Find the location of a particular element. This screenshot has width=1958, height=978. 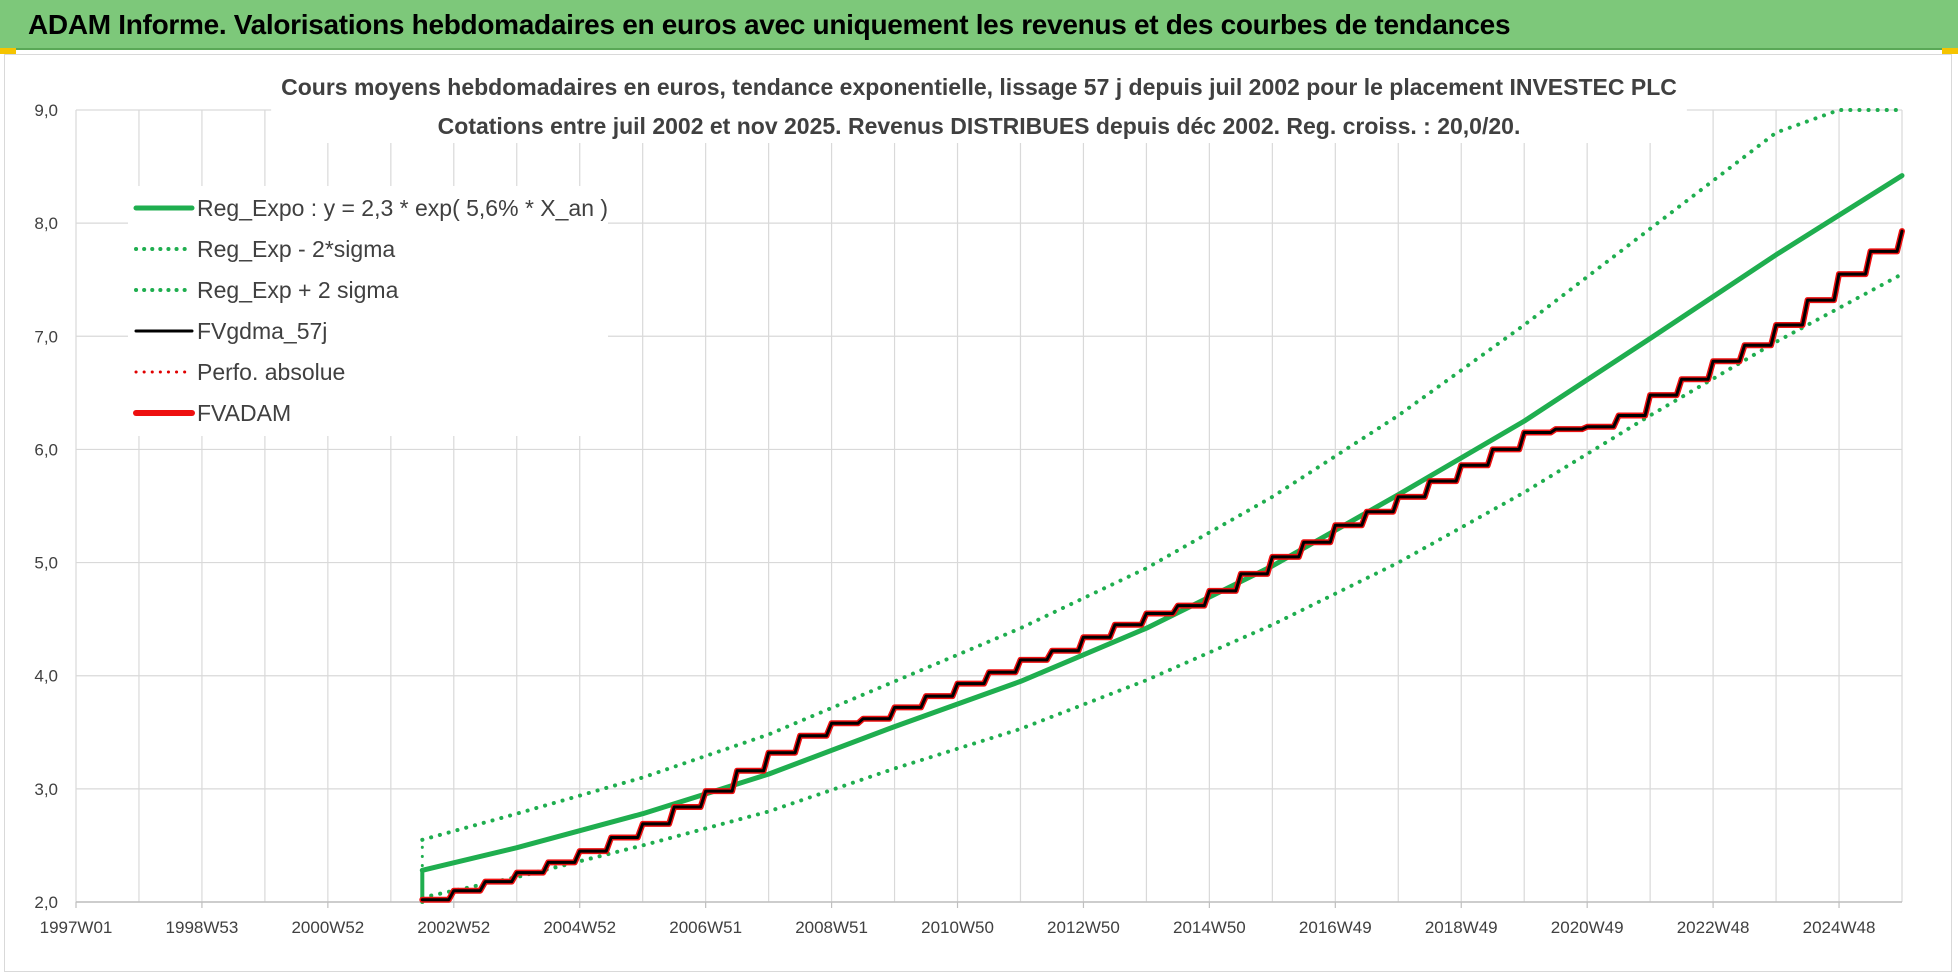

corner-mark-left is located at coordinates (8, 51).